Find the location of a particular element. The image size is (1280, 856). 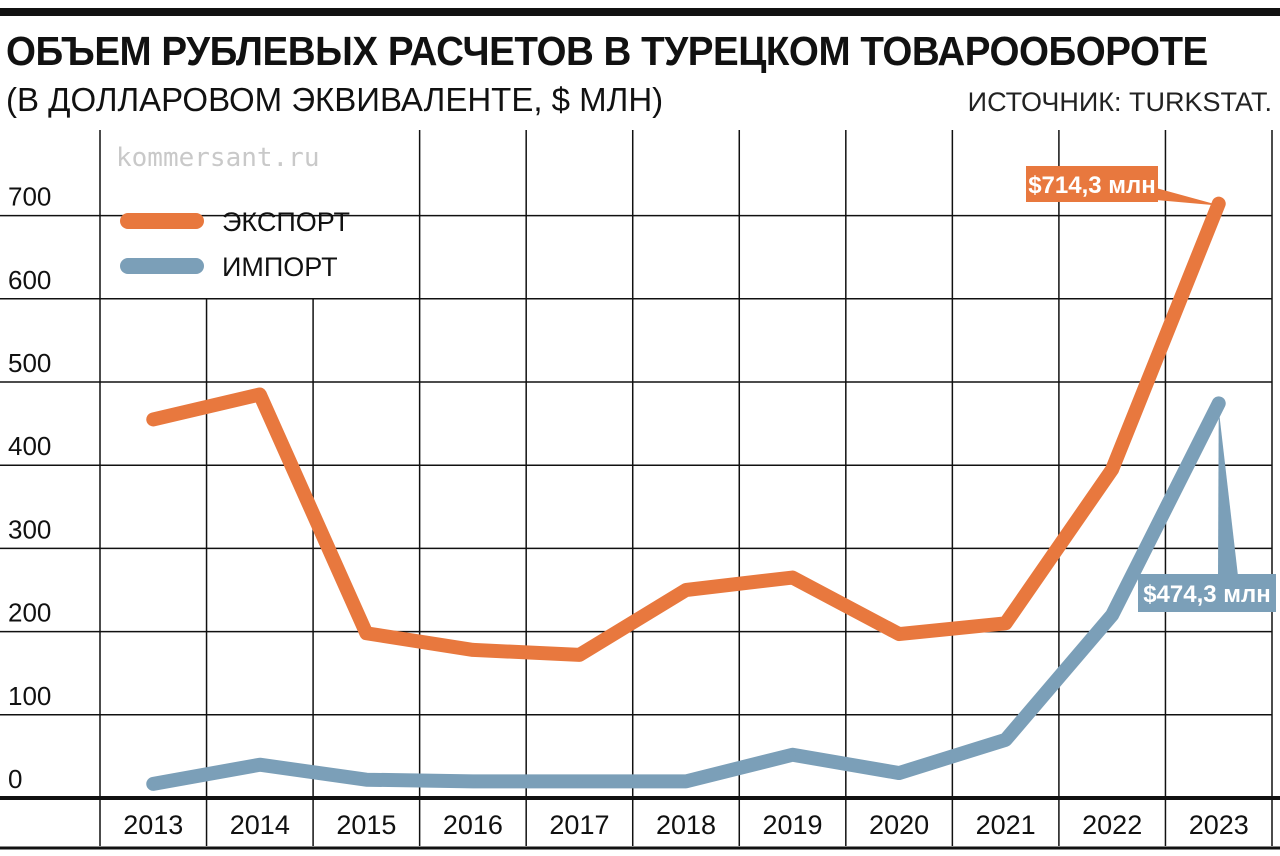

x-tick-label: 2023 is located at coordinates (1219, 825).